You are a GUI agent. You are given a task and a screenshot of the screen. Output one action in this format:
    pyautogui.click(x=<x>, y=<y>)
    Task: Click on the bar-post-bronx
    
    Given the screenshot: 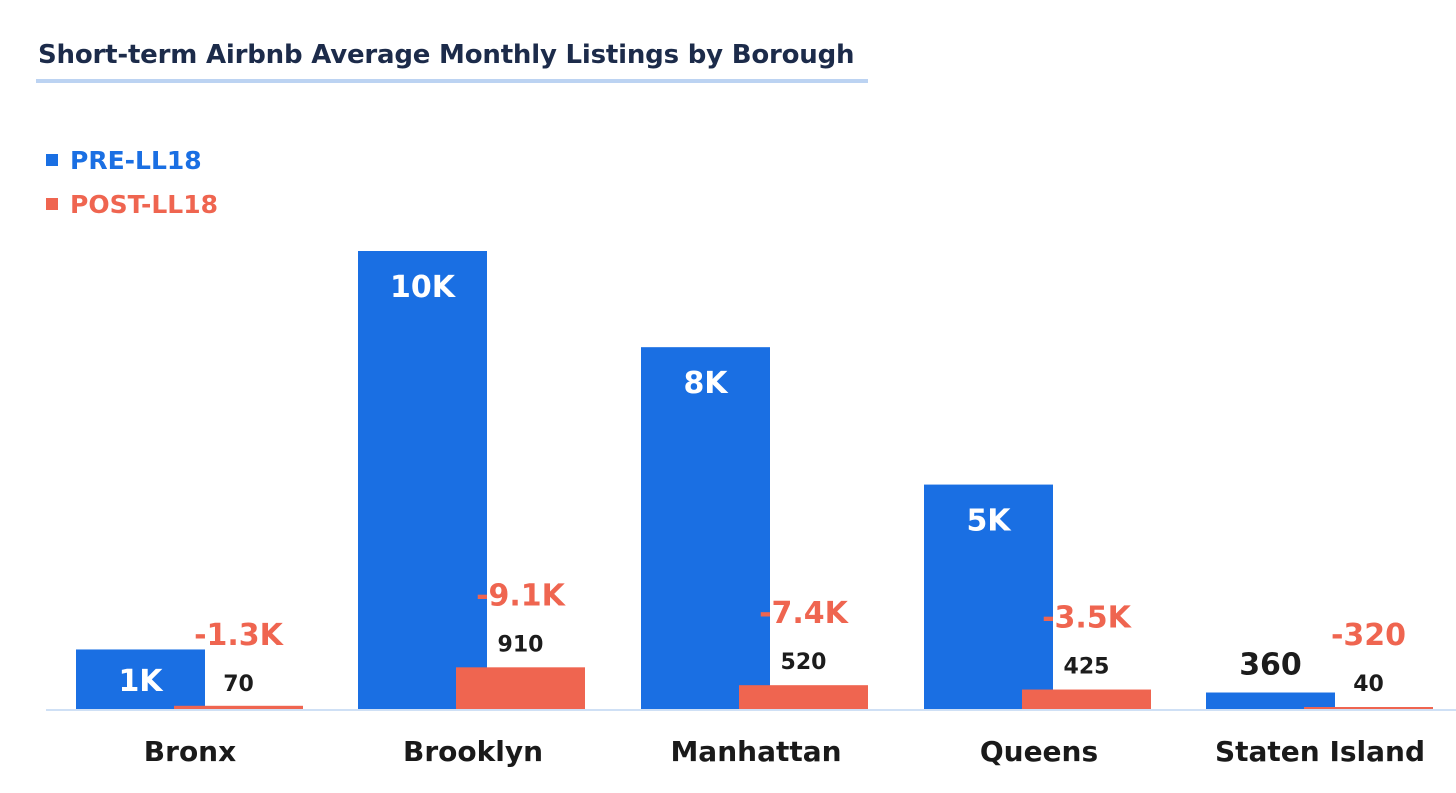 What is the action you would take?
    pyautogui.click(x=238, y=707)
    